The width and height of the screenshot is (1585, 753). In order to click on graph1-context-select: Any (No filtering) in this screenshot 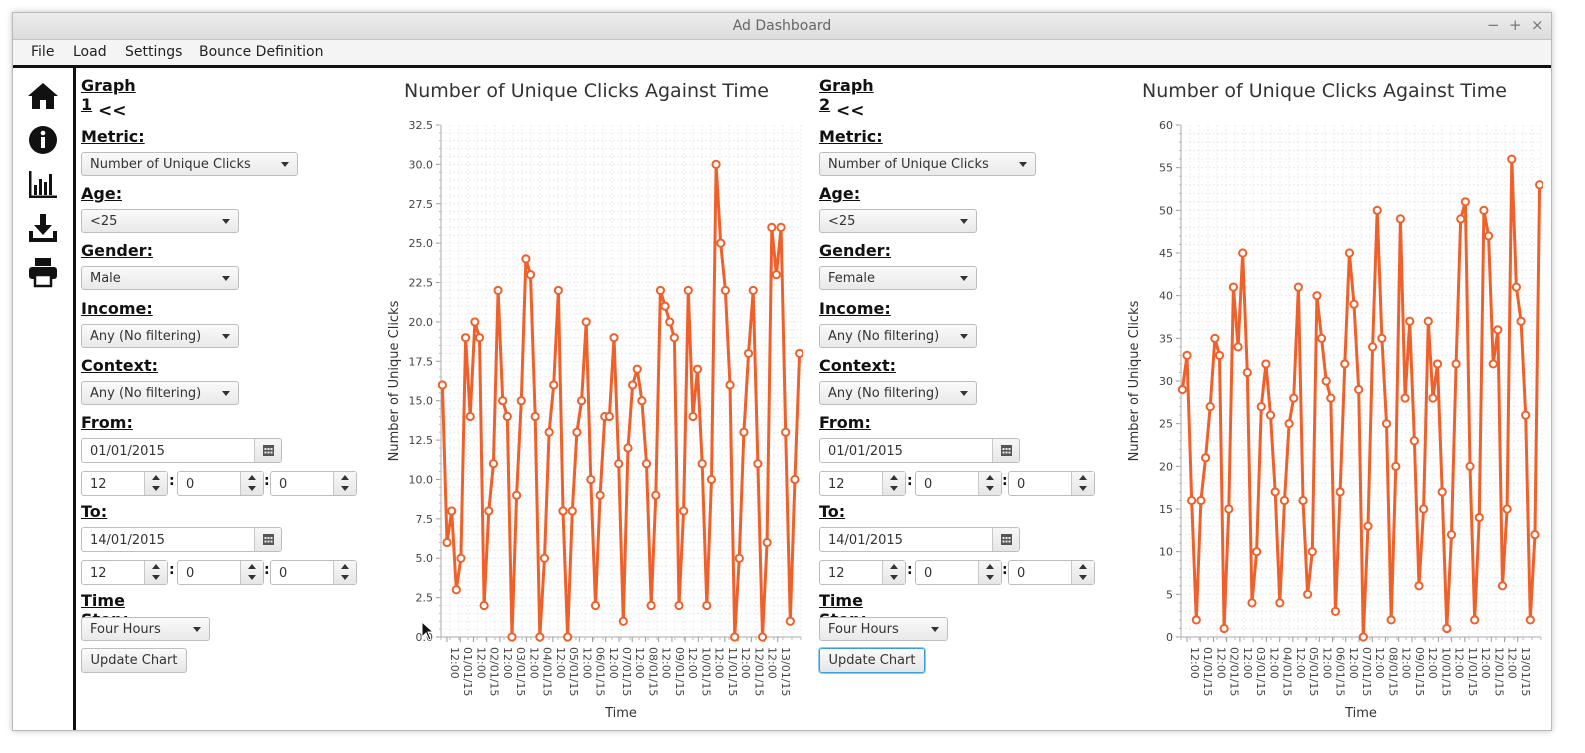, I will do `click(160, 393)`.